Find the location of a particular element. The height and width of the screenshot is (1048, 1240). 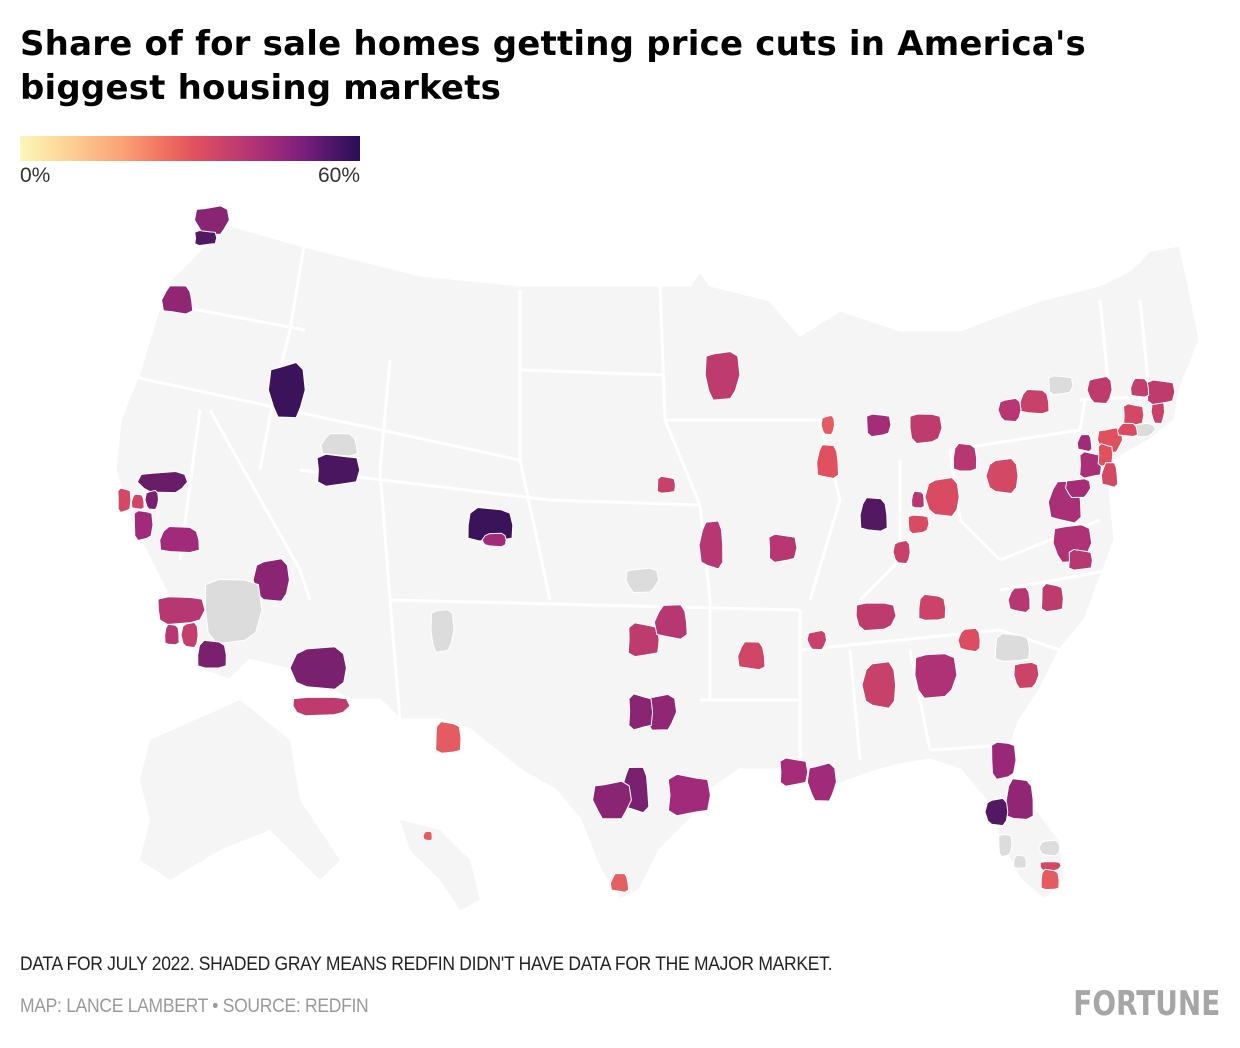

market-buffalo: Buffalo: 40% is located at coordinates (1009, 410).